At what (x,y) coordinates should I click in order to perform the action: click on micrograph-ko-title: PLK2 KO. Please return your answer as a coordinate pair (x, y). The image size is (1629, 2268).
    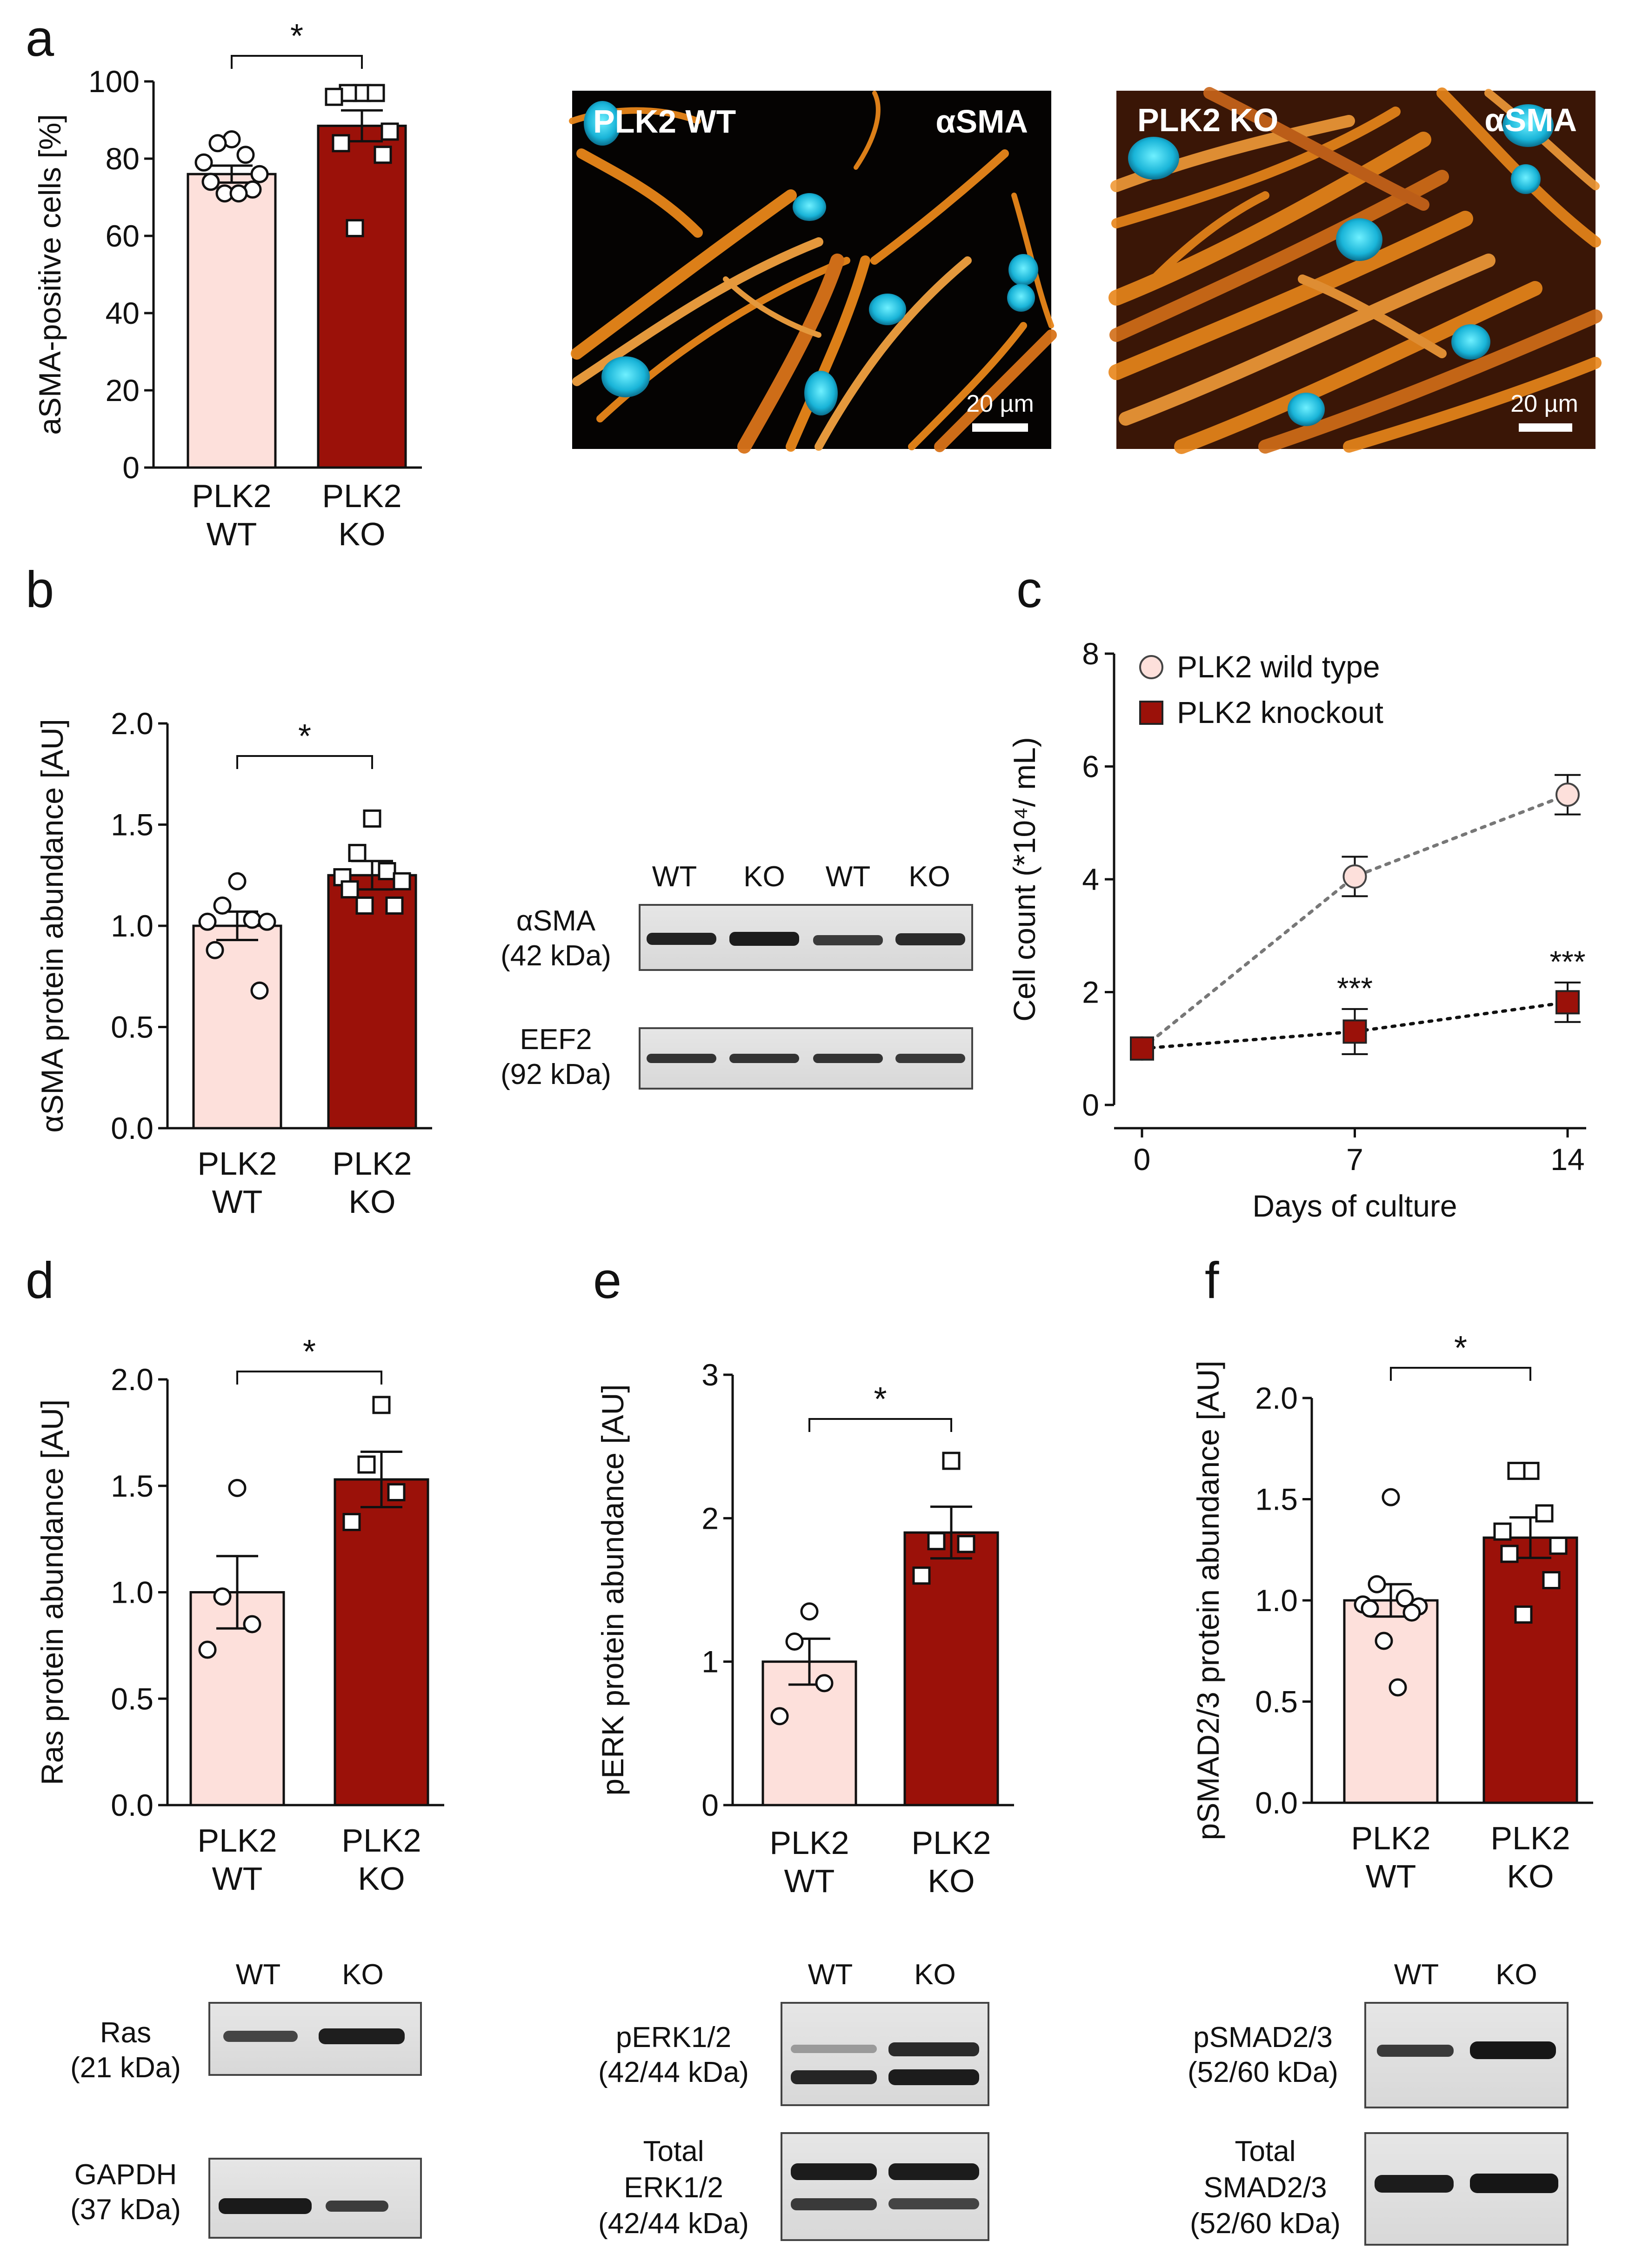
    Looking at the image, I should click on (1207, 120).